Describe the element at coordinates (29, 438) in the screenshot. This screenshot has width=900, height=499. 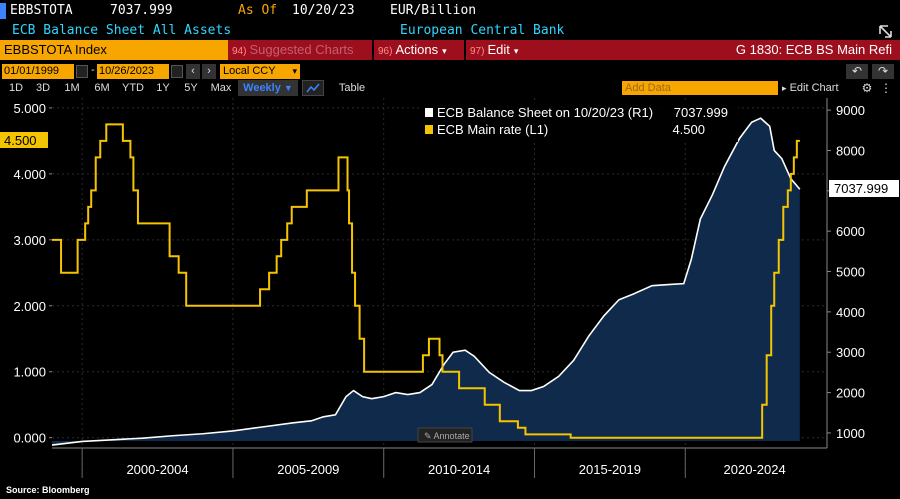
I see `left-tick-label: 0.000` at that location.